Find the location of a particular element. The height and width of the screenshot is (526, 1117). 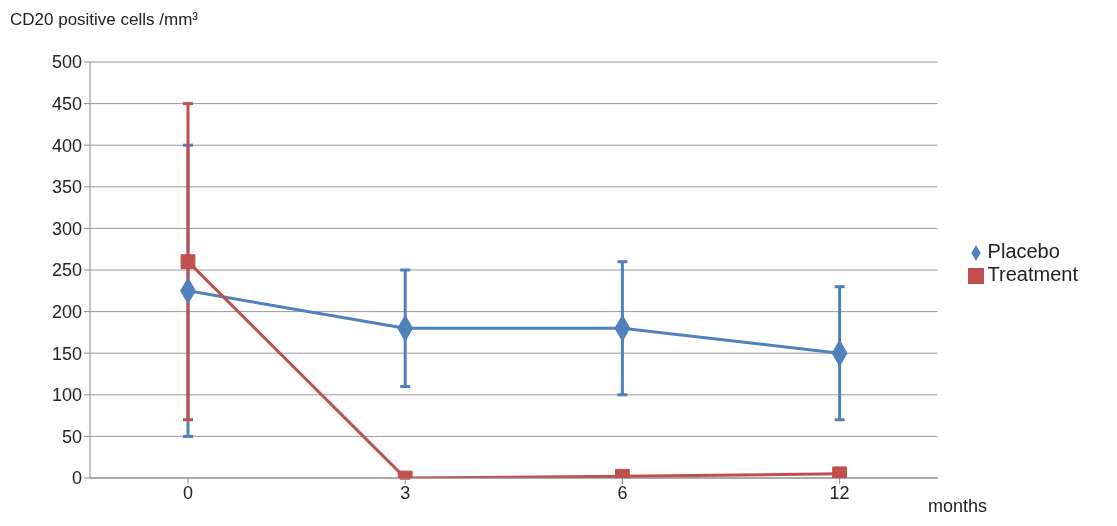

y-tick-label: 100 is located at coordinates (66, 395).